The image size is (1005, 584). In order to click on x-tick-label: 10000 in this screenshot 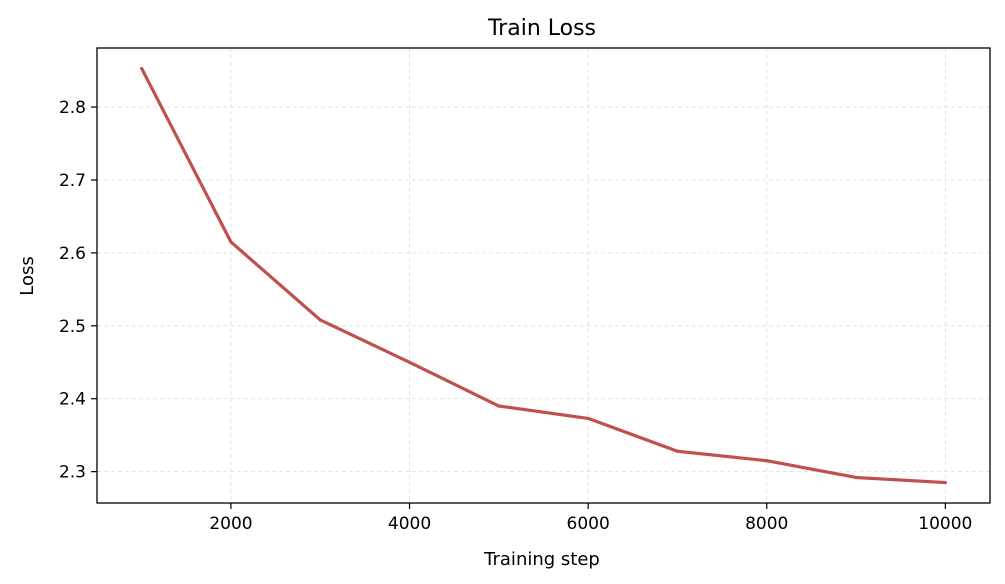, I will do `click(945, 524)`.